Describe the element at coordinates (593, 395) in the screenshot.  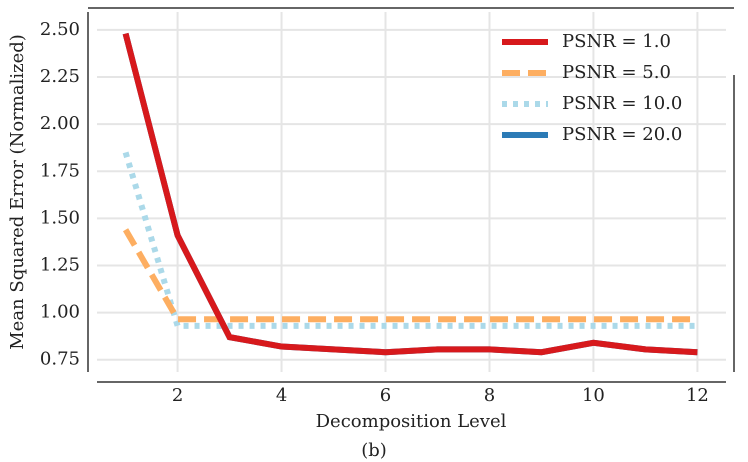
I see `x-tick-label: 10` at that location.